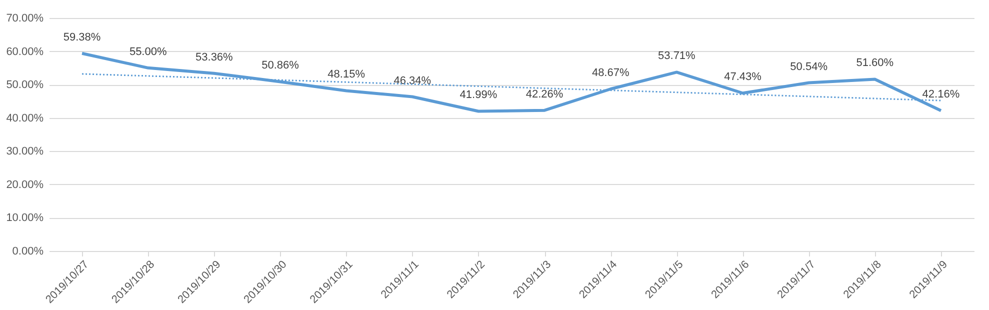 The height and width of the screenshot is (310, 989). Describe the element at coordinates (611, 73) in the screenshot. I see `data-label: 48.67%` at that location.